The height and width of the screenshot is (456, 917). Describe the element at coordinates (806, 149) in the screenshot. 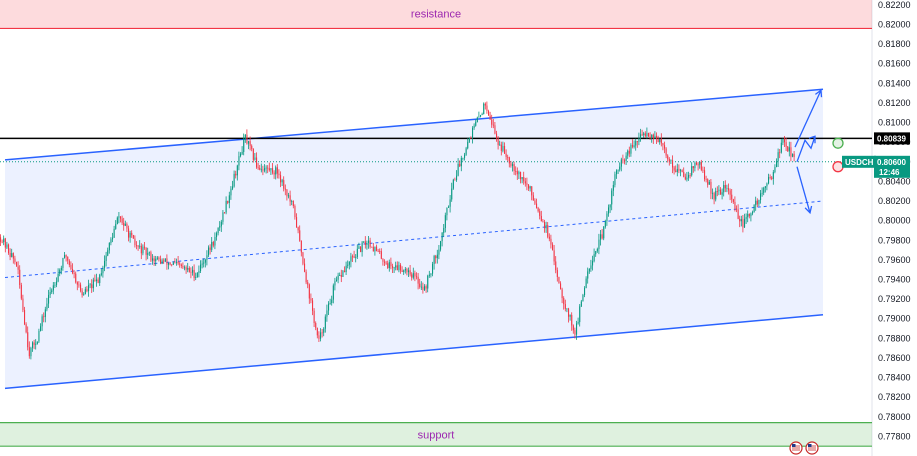

I see `zigzag-arrow` at that location.